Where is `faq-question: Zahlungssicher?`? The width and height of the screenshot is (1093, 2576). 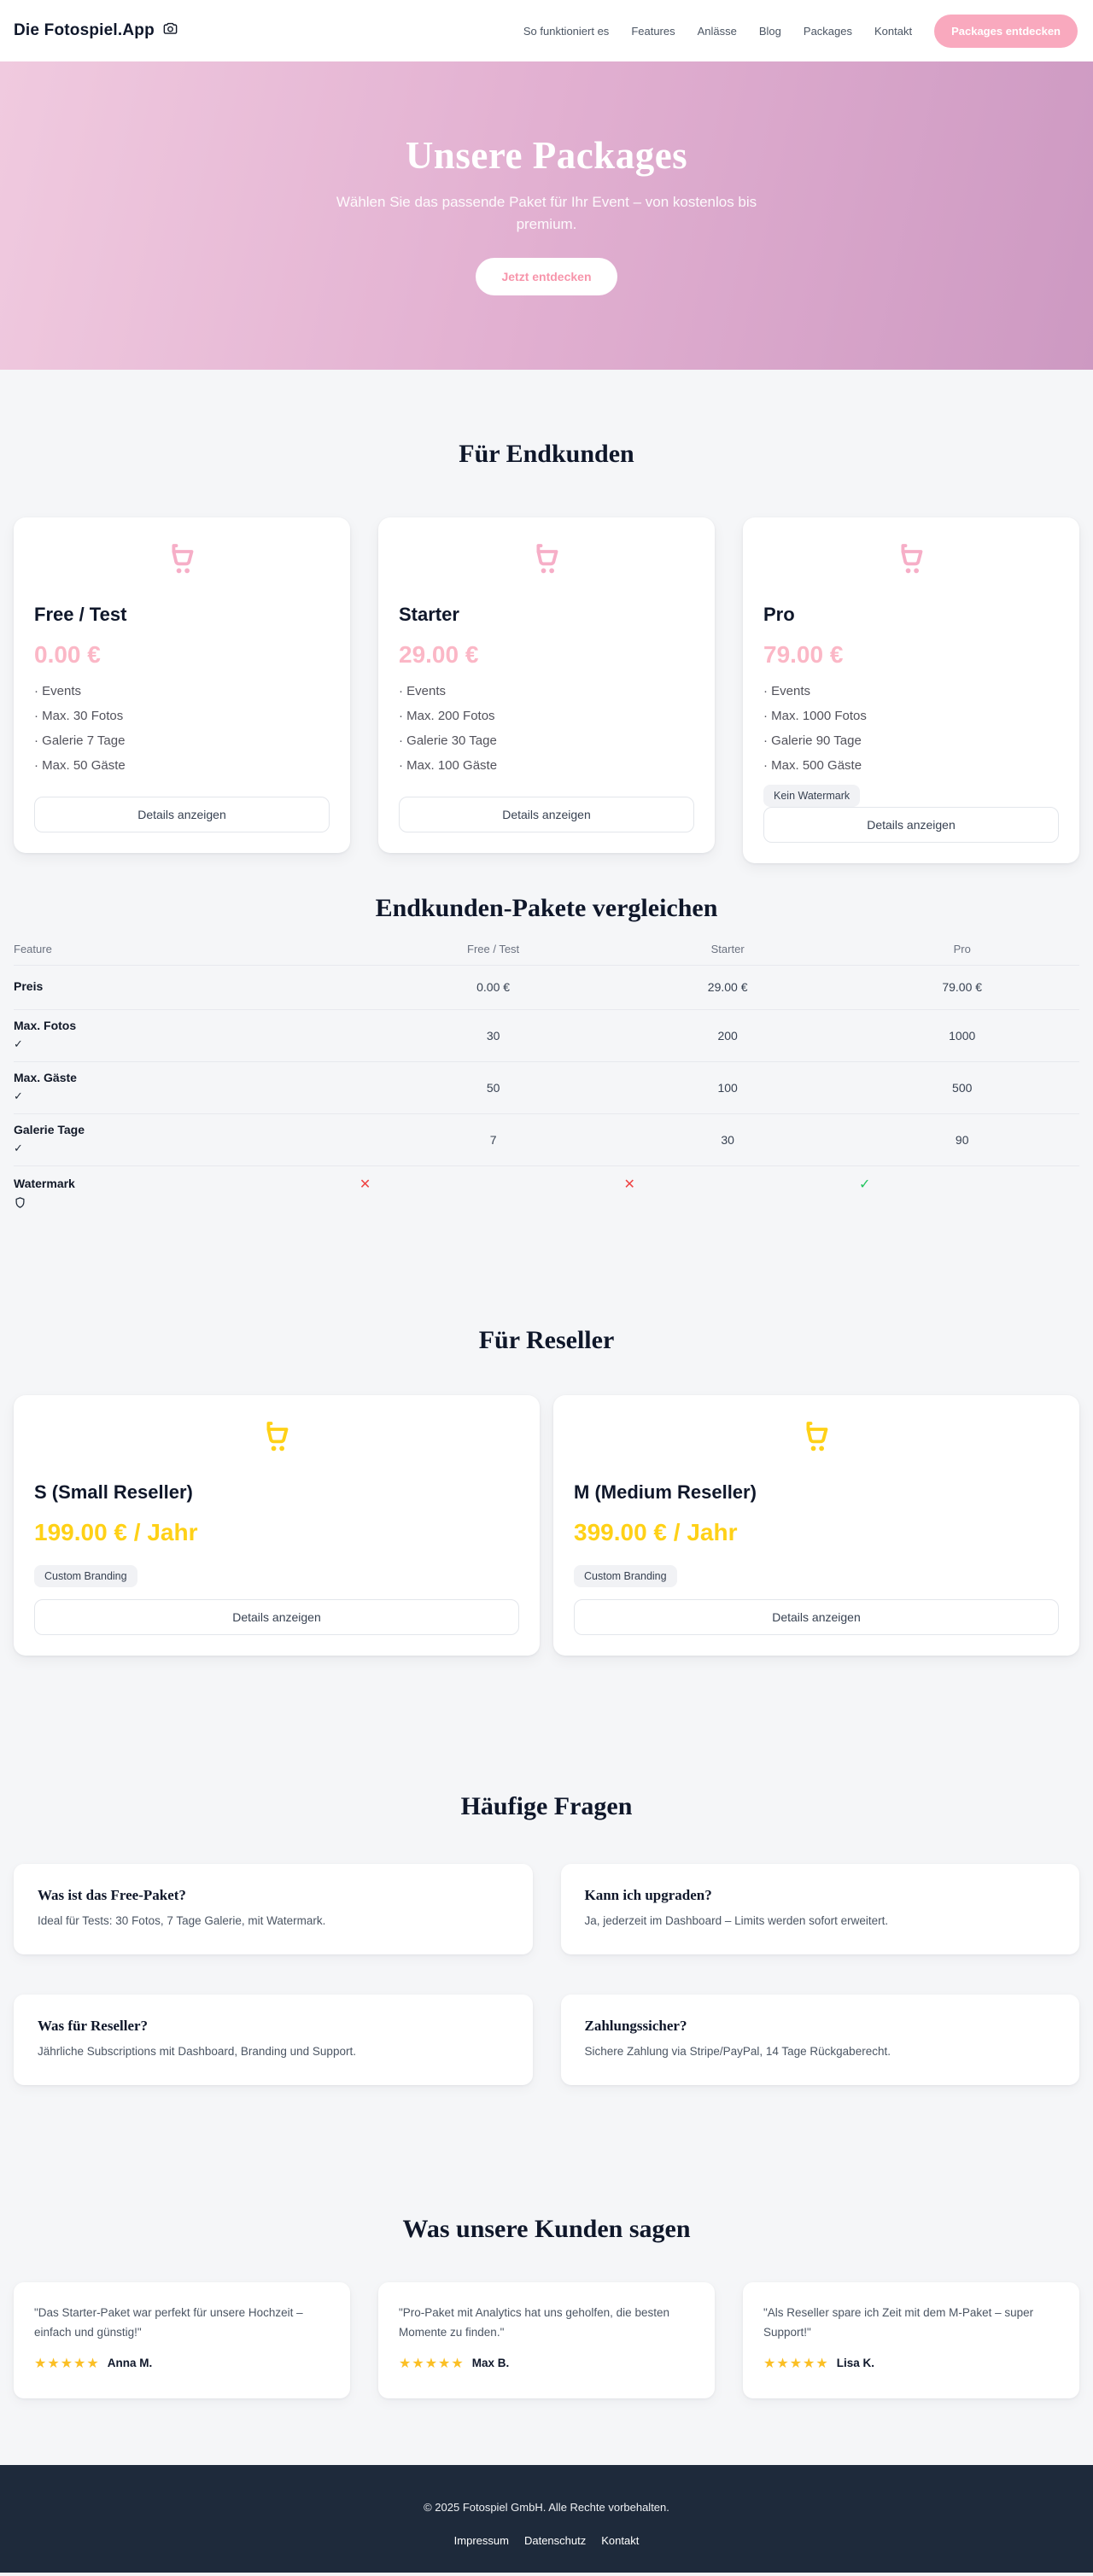 faq-question: Zahlungssicher? is located at coordinates (635, 2026).